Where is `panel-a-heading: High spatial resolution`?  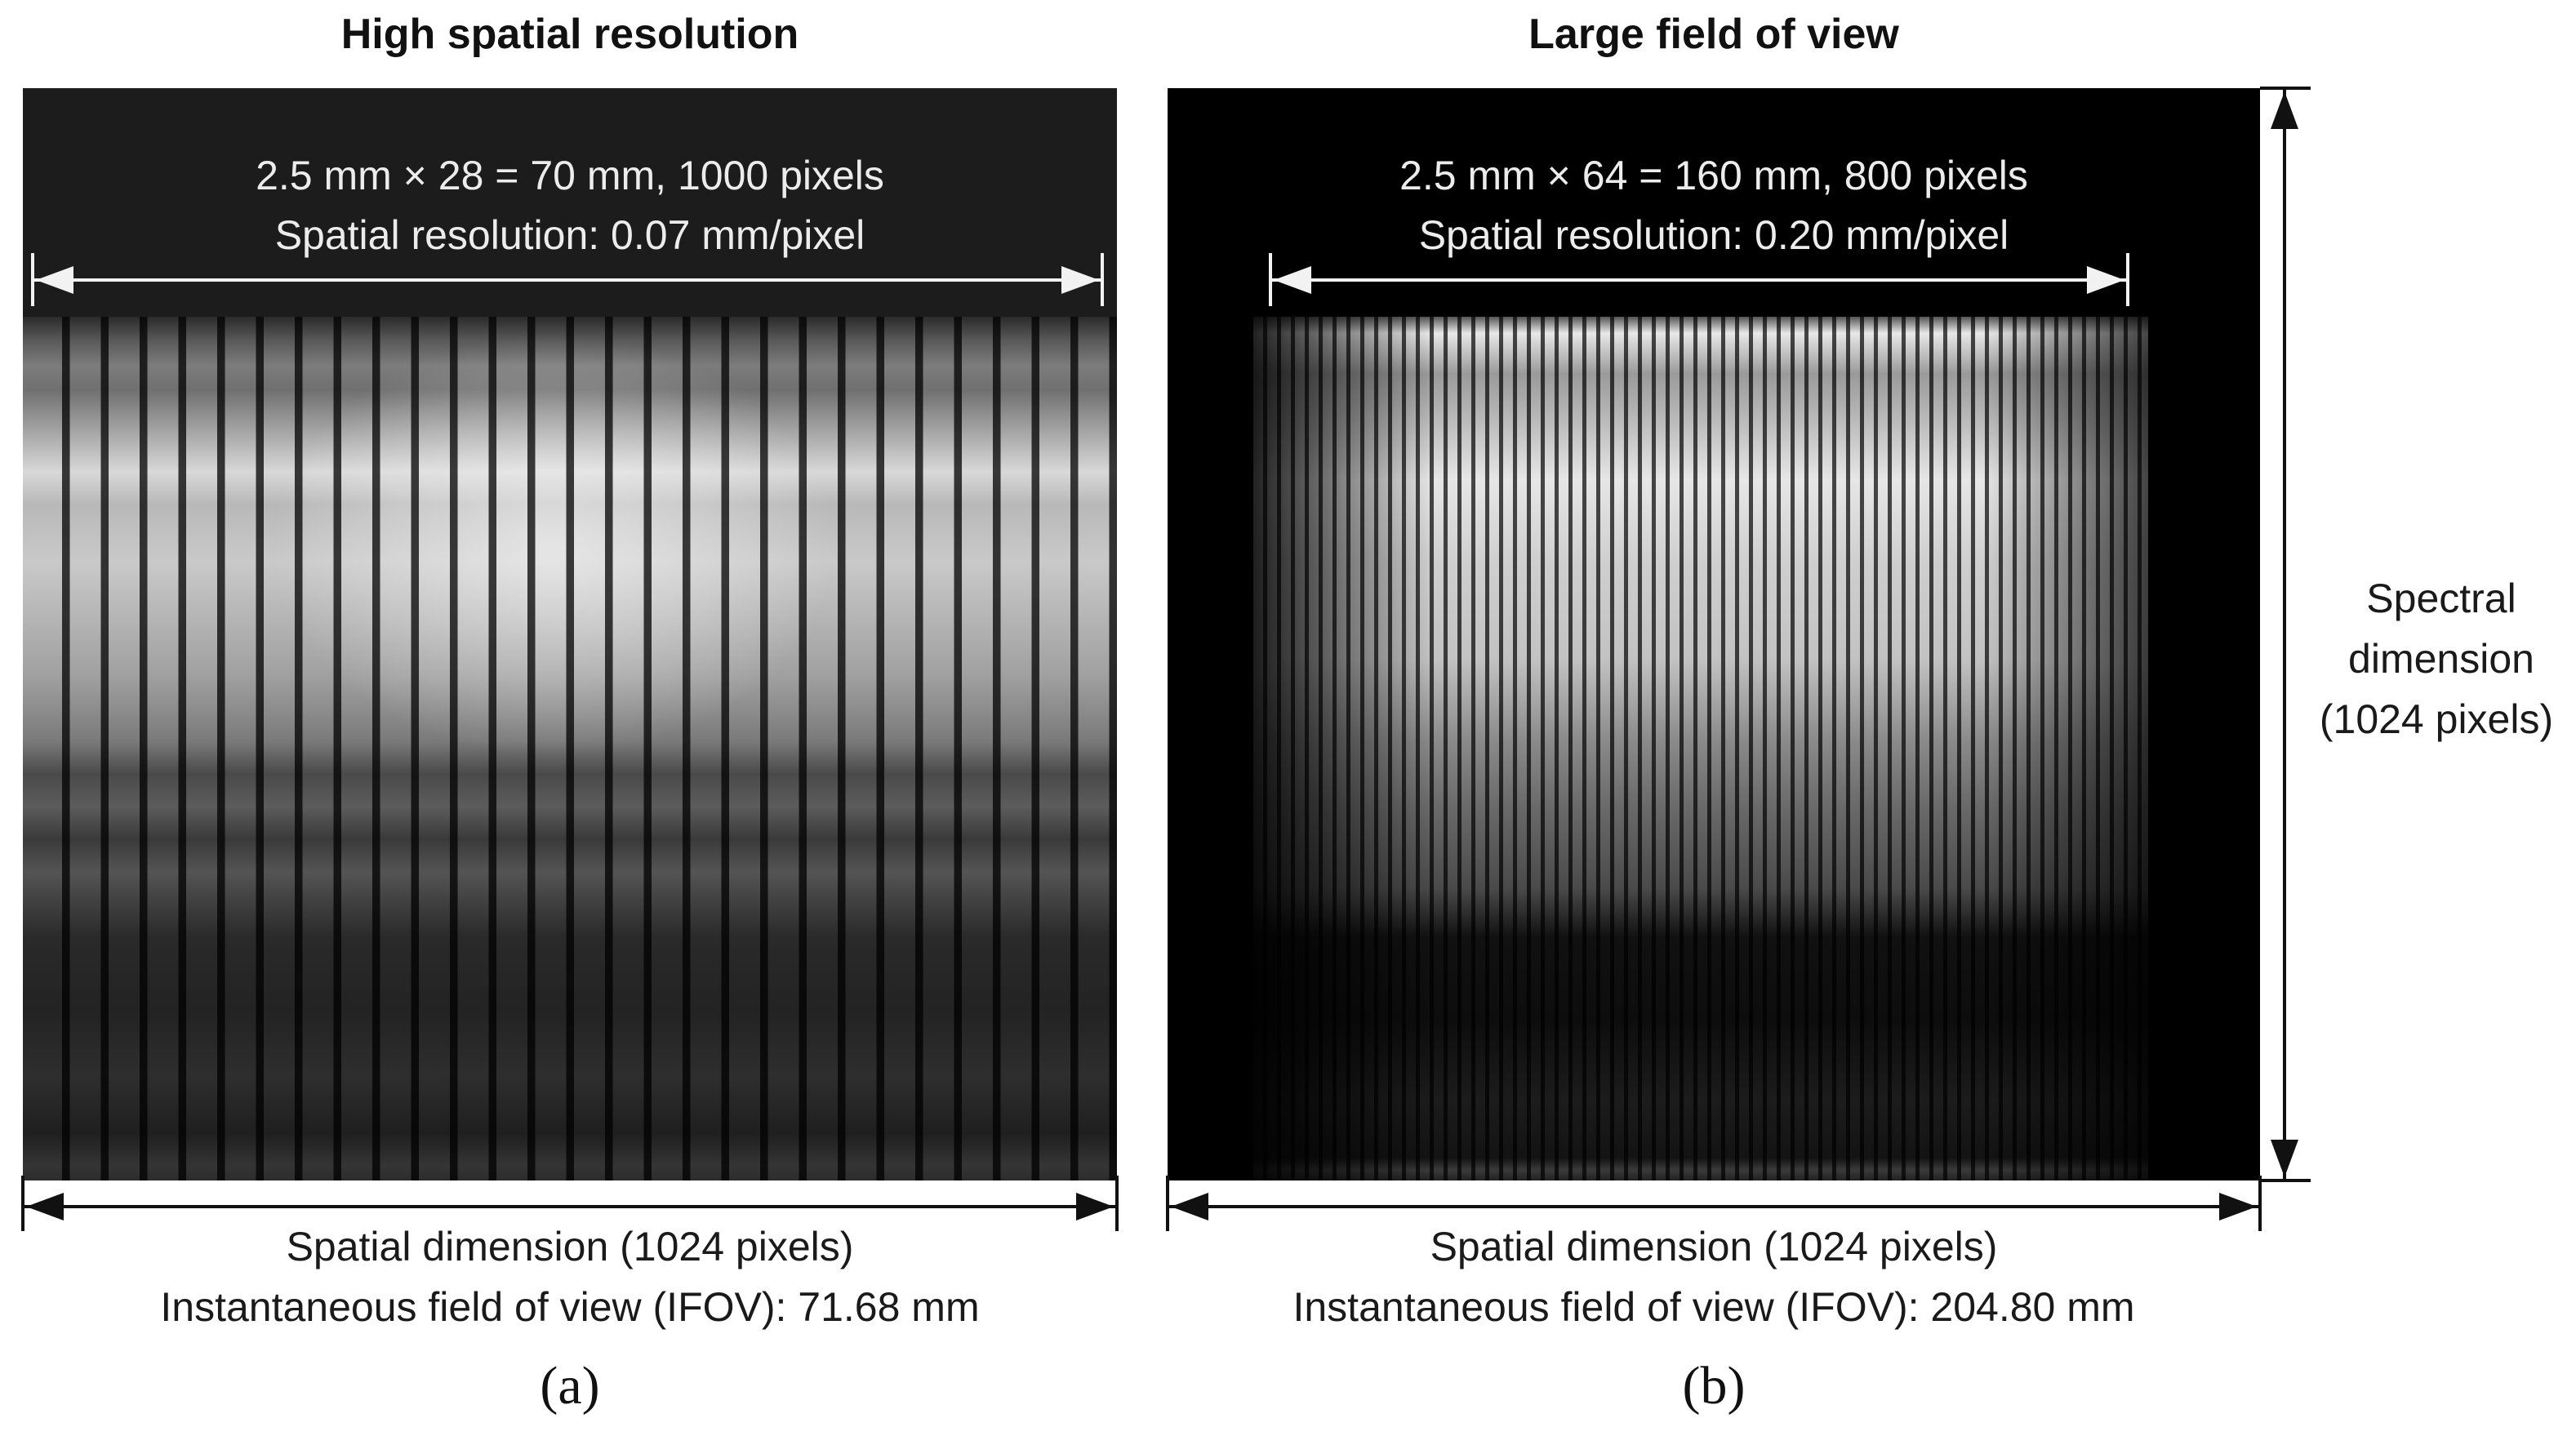 panel-a-heading: High spatial resolution is located at coordinates (569, 34).